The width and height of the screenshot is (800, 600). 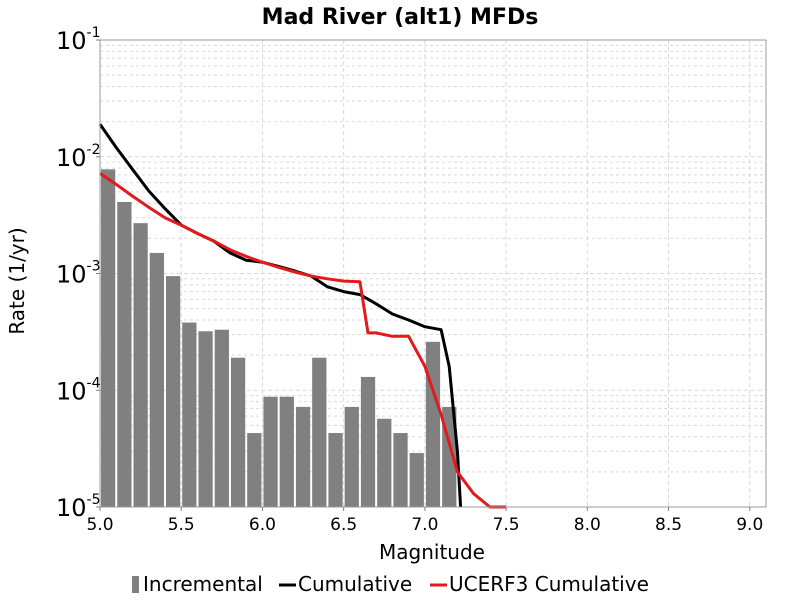 I want to click on x-axis-ticks: 5.0 5.5 6.0 6.5 7.0 7.5 8.0 8.5 9.0, so click(x=424, y=521).